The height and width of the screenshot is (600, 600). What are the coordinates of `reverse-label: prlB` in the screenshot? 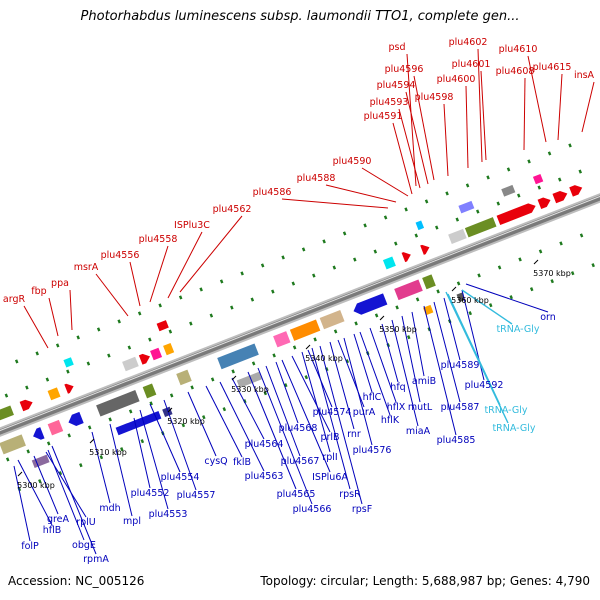 It's located at (329, 437).